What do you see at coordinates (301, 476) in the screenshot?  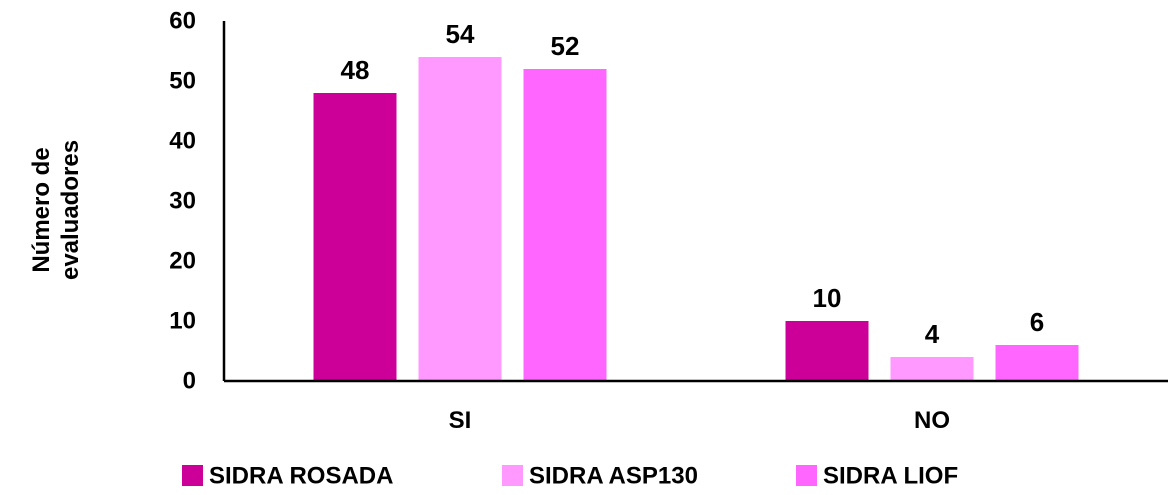 I see `legend-label: SIDRA ROSADA` at bounding box center [301, 476].